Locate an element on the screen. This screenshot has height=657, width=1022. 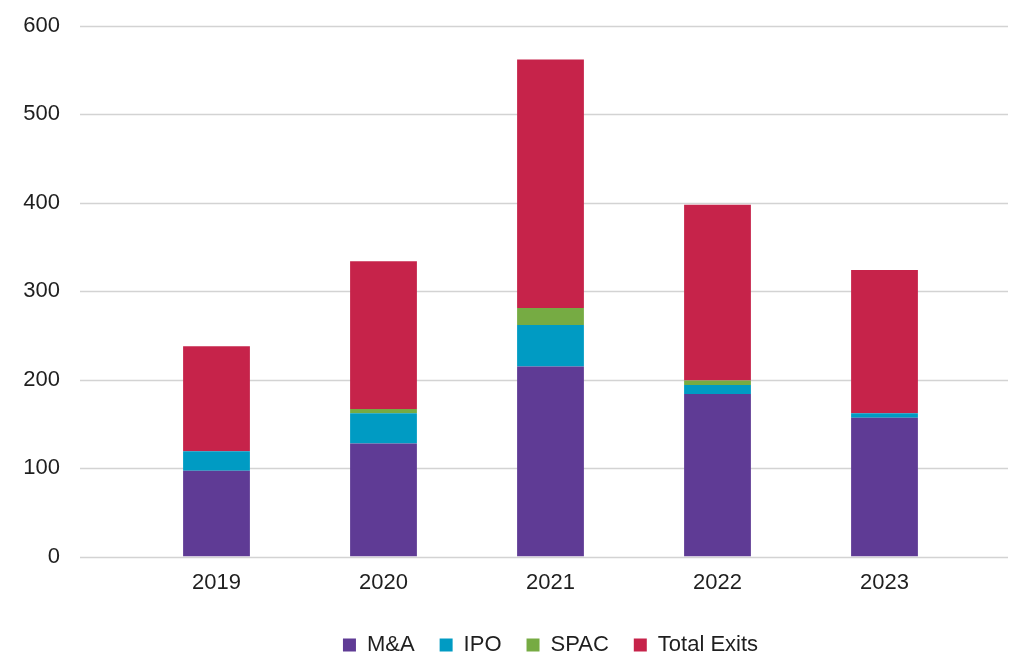
y-tick-label: 500 is located at coordinates (41, 113).